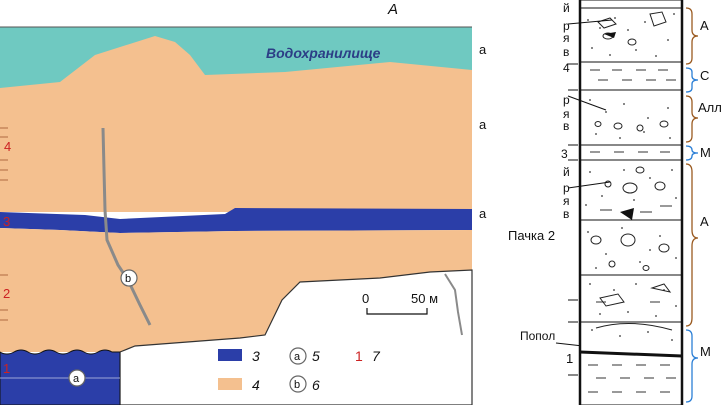 The width and height of the screenshot is (727, 405). I want to click on scale-bar: 0 50 м, so click(400, 303).